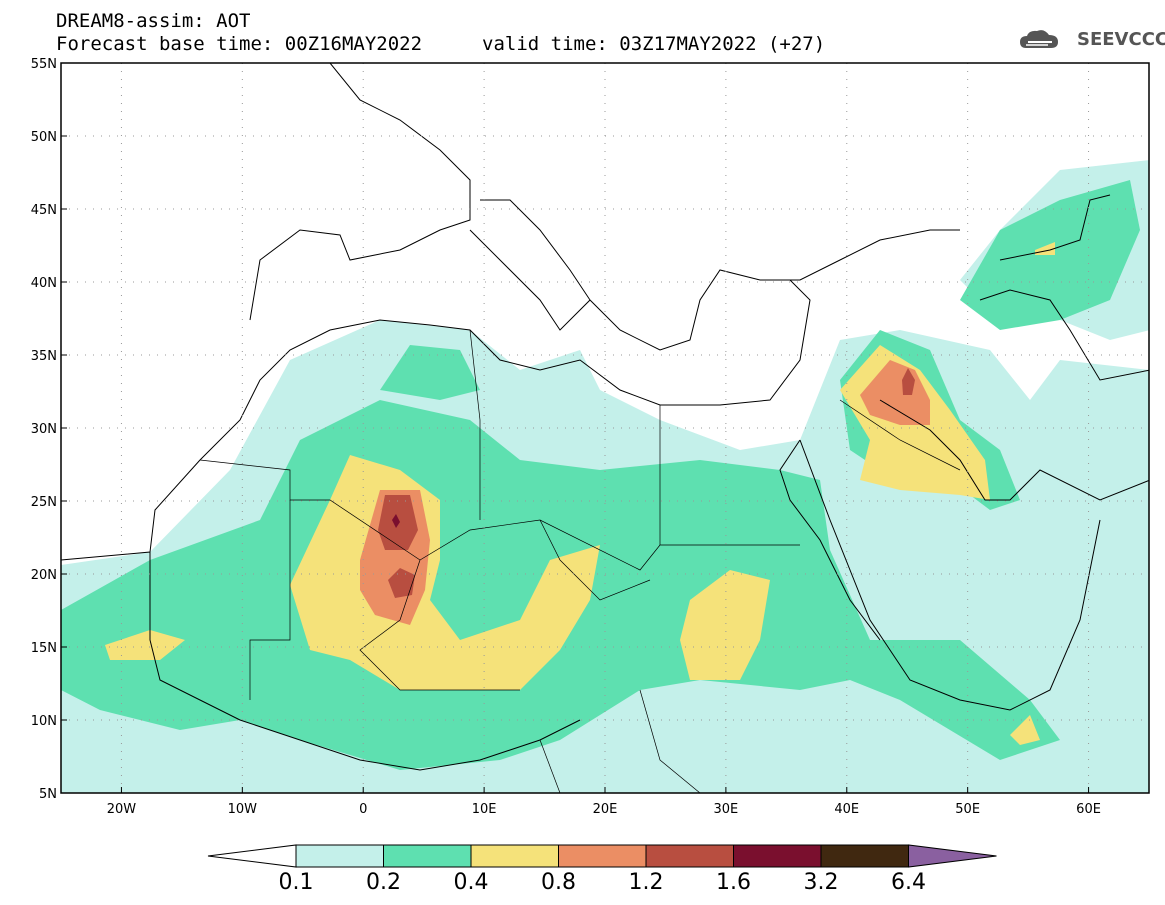  Describe the element at coordinates (44, 137) in the screenshot. I see `lat-tick-label: 50N` at that location.